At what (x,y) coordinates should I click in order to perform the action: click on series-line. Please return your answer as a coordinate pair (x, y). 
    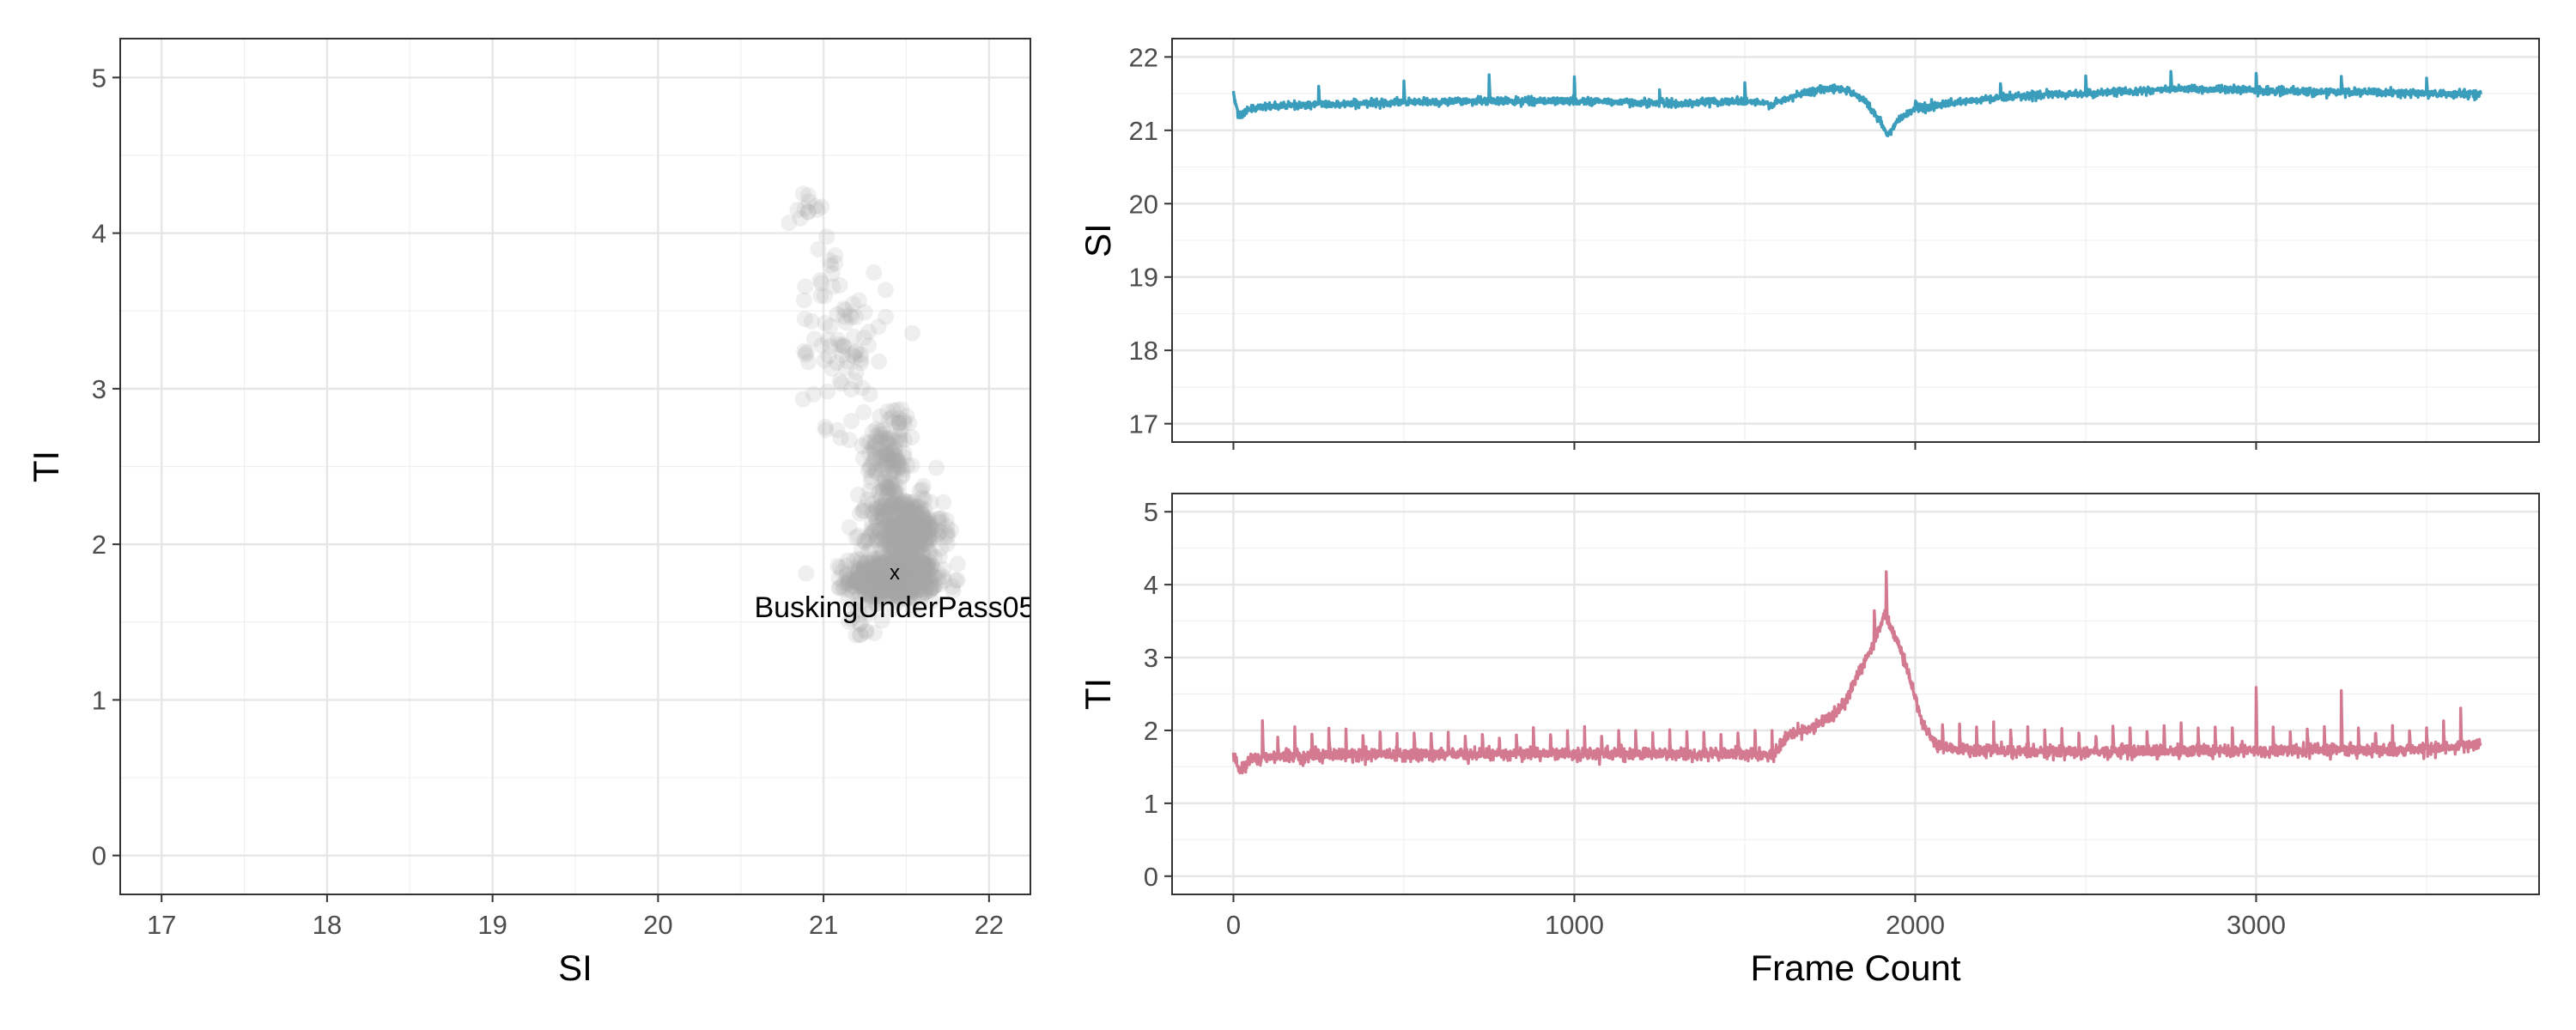
    Looking at the image, I should click on (1857, 672).